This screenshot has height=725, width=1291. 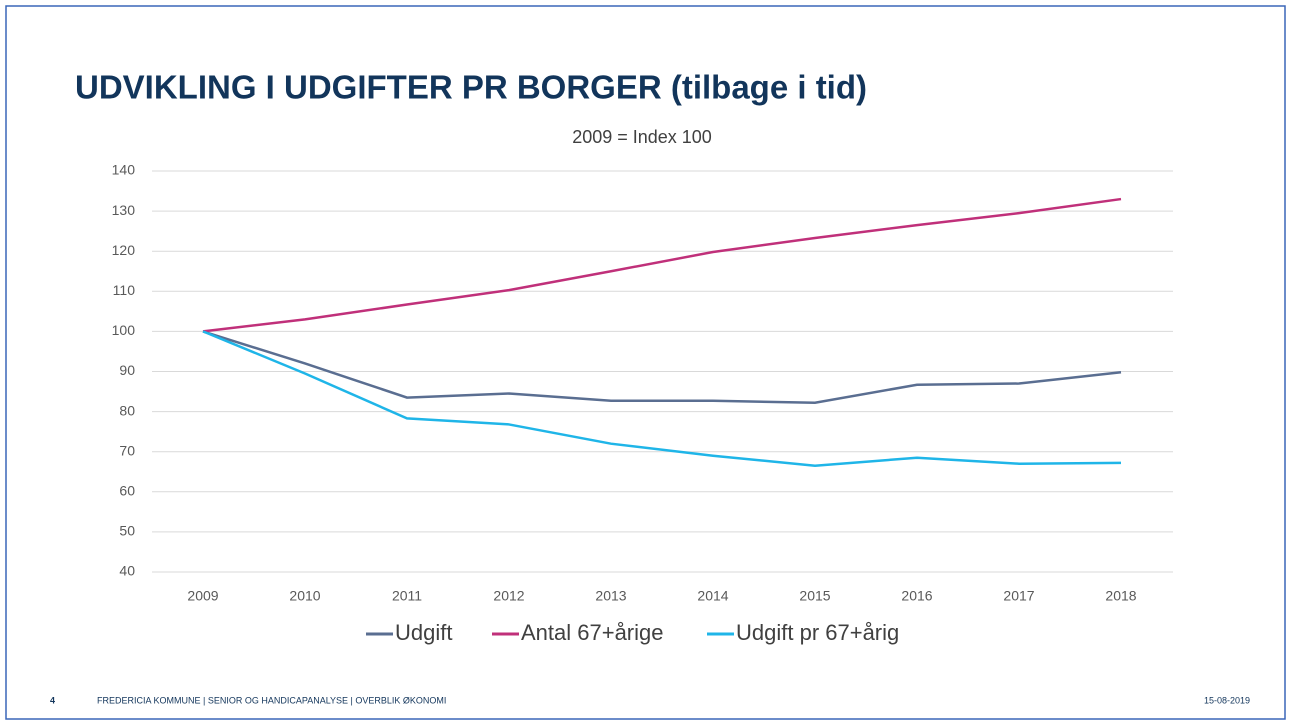 What do you see at coordinates (52, 700) in the screenshot?
I see `page-number: 4` at bounding box center [52, 700].